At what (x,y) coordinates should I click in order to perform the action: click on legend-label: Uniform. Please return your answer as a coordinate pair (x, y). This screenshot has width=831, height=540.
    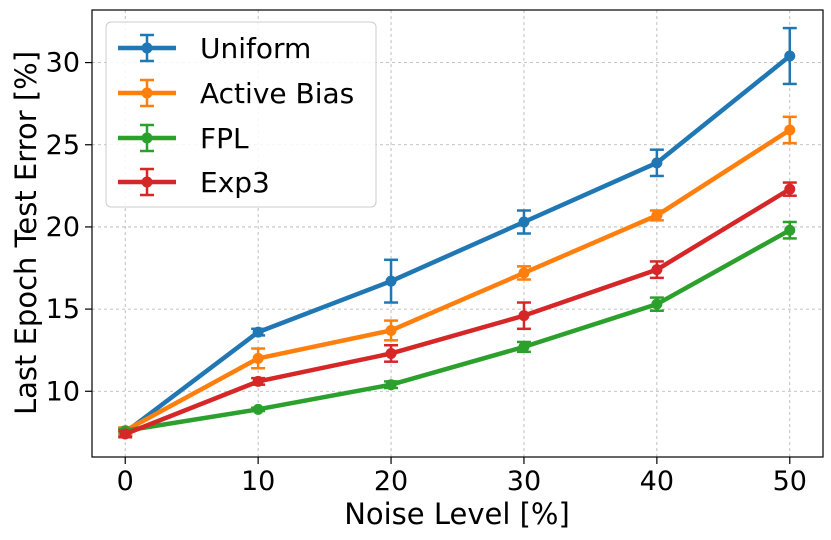
    Looking at the image, I should click on (255, 48).